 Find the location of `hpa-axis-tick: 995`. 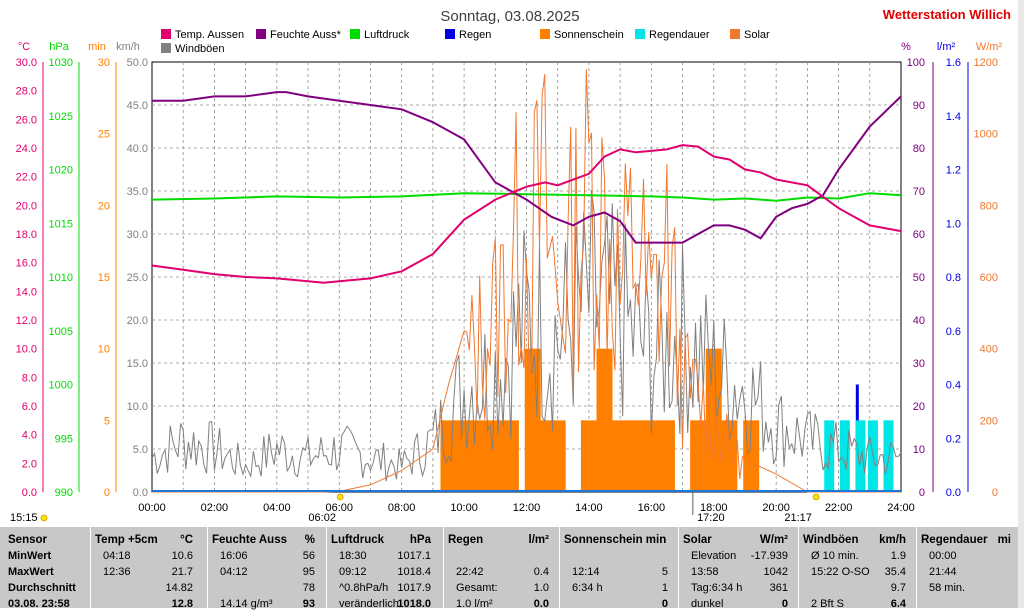

hpa-axis-tick: 995 is located at coordinates (64, 439).